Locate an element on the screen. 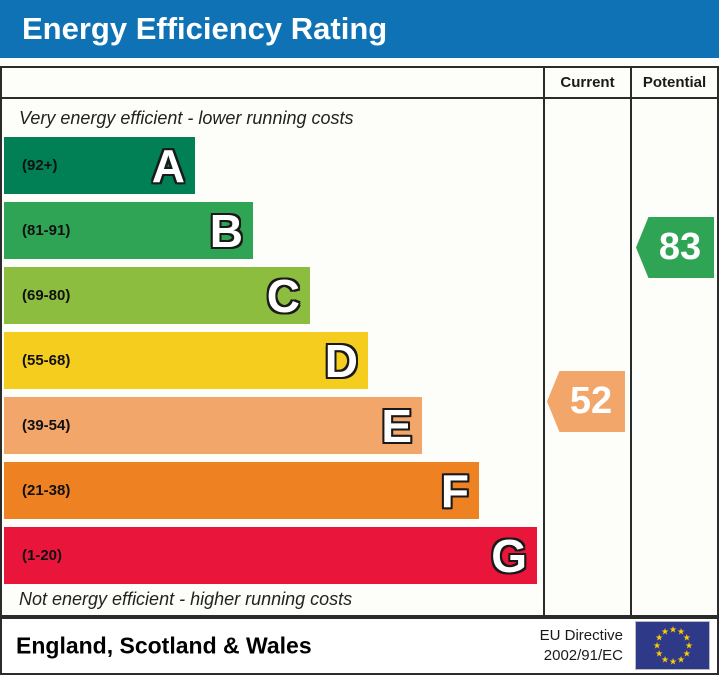  band-bar-f: (21-38) F is located at coordinates (241, 490).